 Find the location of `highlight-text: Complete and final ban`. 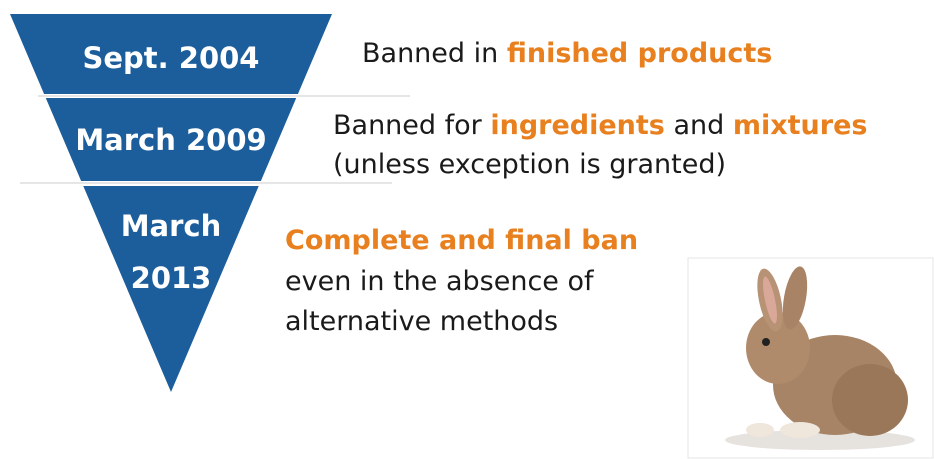

highlight-text: Complete and final ban is located at coordinates (461, 240).